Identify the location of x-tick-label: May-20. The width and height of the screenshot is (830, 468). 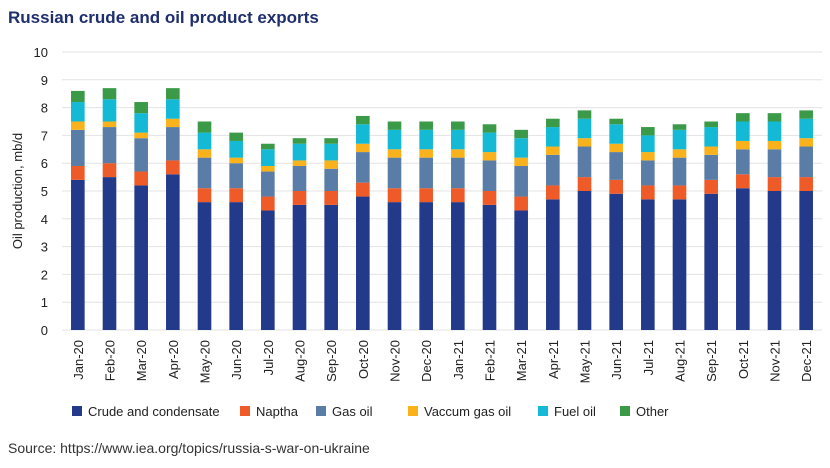
(205, 361).